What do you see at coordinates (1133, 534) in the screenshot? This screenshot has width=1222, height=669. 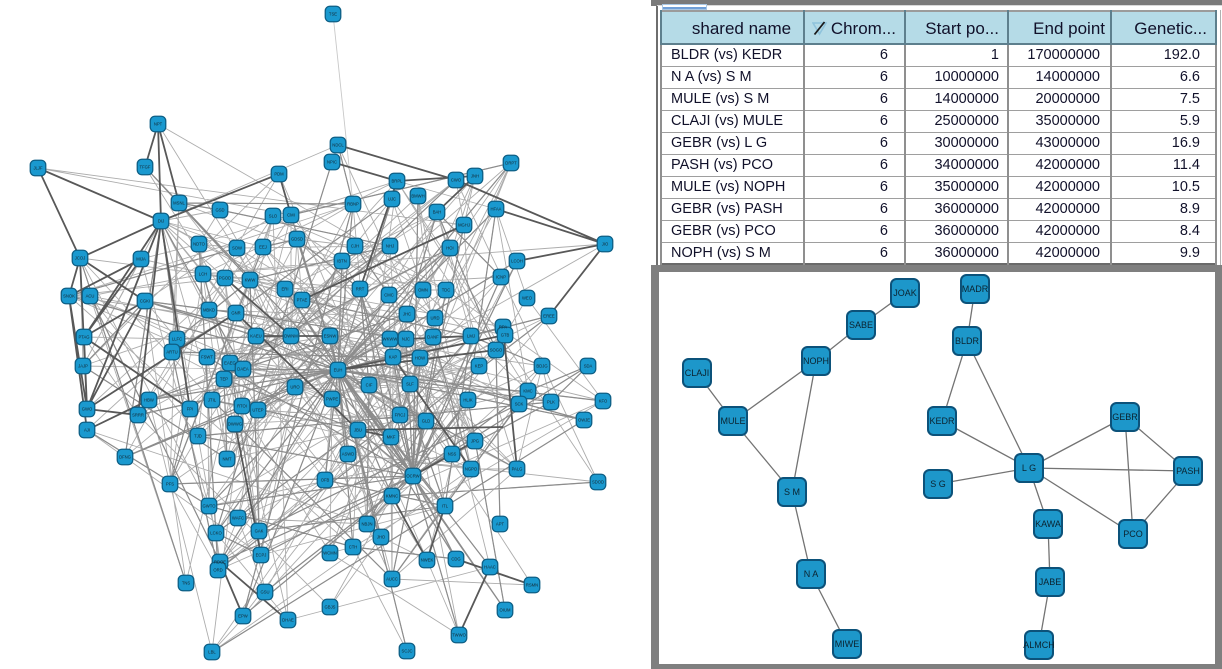 I see `svg-text: PCO` at bounding box center [1133, 534].